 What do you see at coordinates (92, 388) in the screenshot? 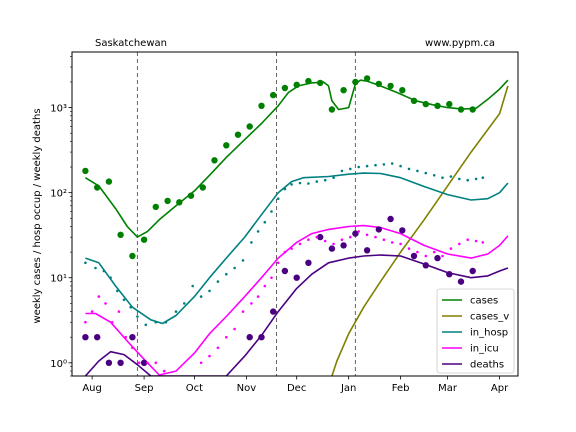
I see `x-tick-label: Aug` at bounding box center [92, 388].